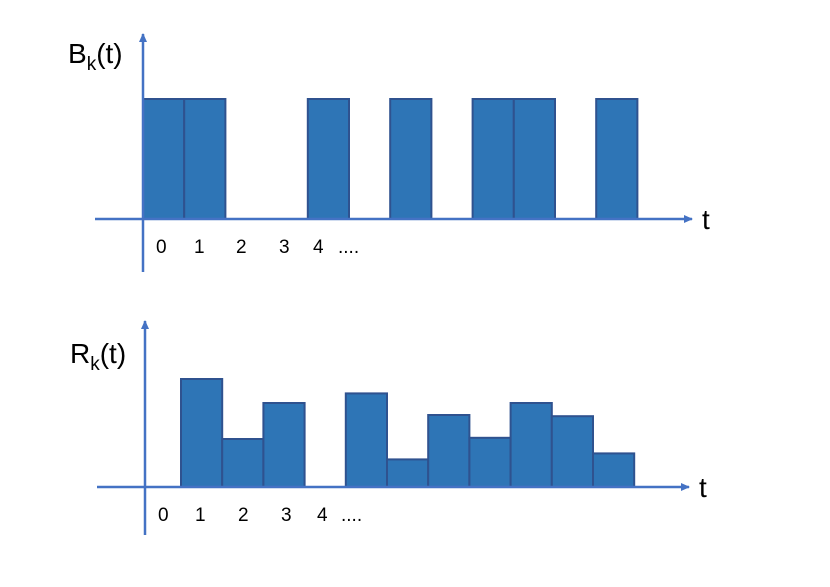 The image size is (830, 587). What do you see at coordinates (95, 56) in the screenshot?
I see `bk-y-label: Bk(t)` at bounding box center [95, 56].